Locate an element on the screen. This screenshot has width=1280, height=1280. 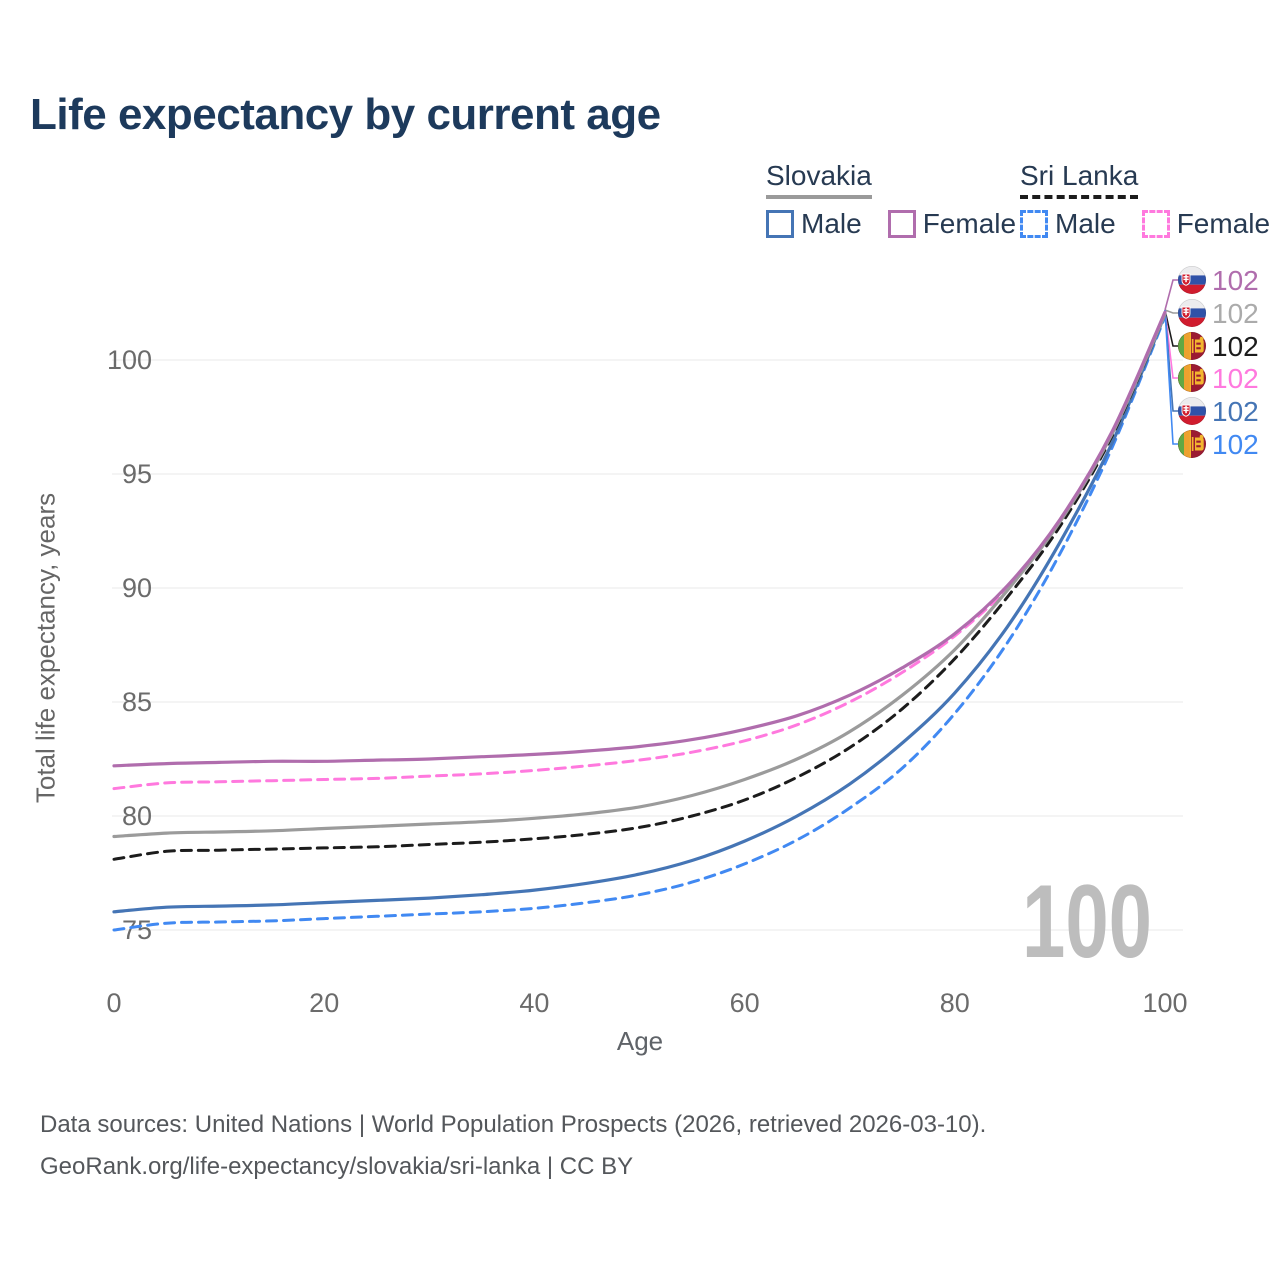
y-tick-label: 75 is located at coordinates (137, 930).